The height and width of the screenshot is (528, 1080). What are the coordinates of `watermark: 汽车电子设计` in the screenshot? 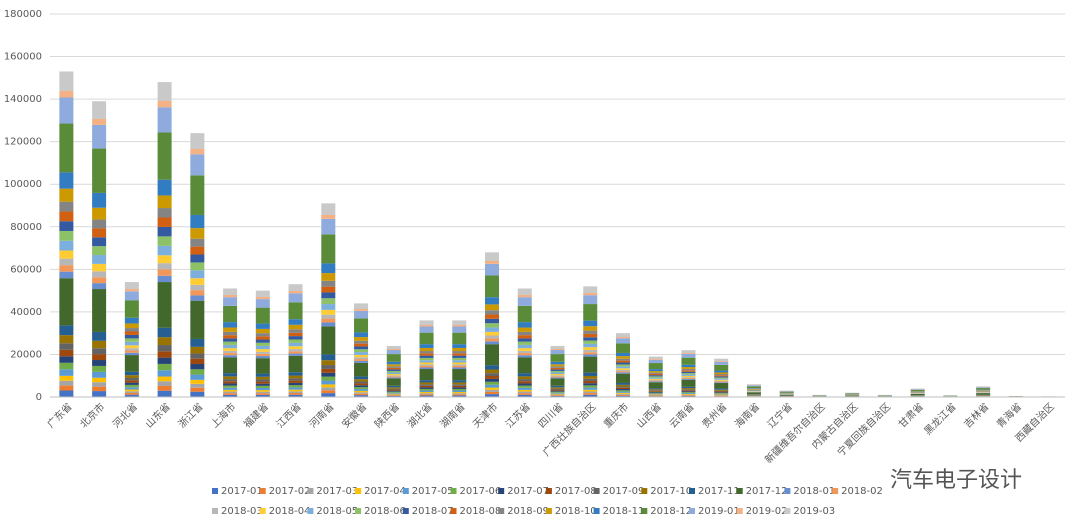 It's located at (956, 480).